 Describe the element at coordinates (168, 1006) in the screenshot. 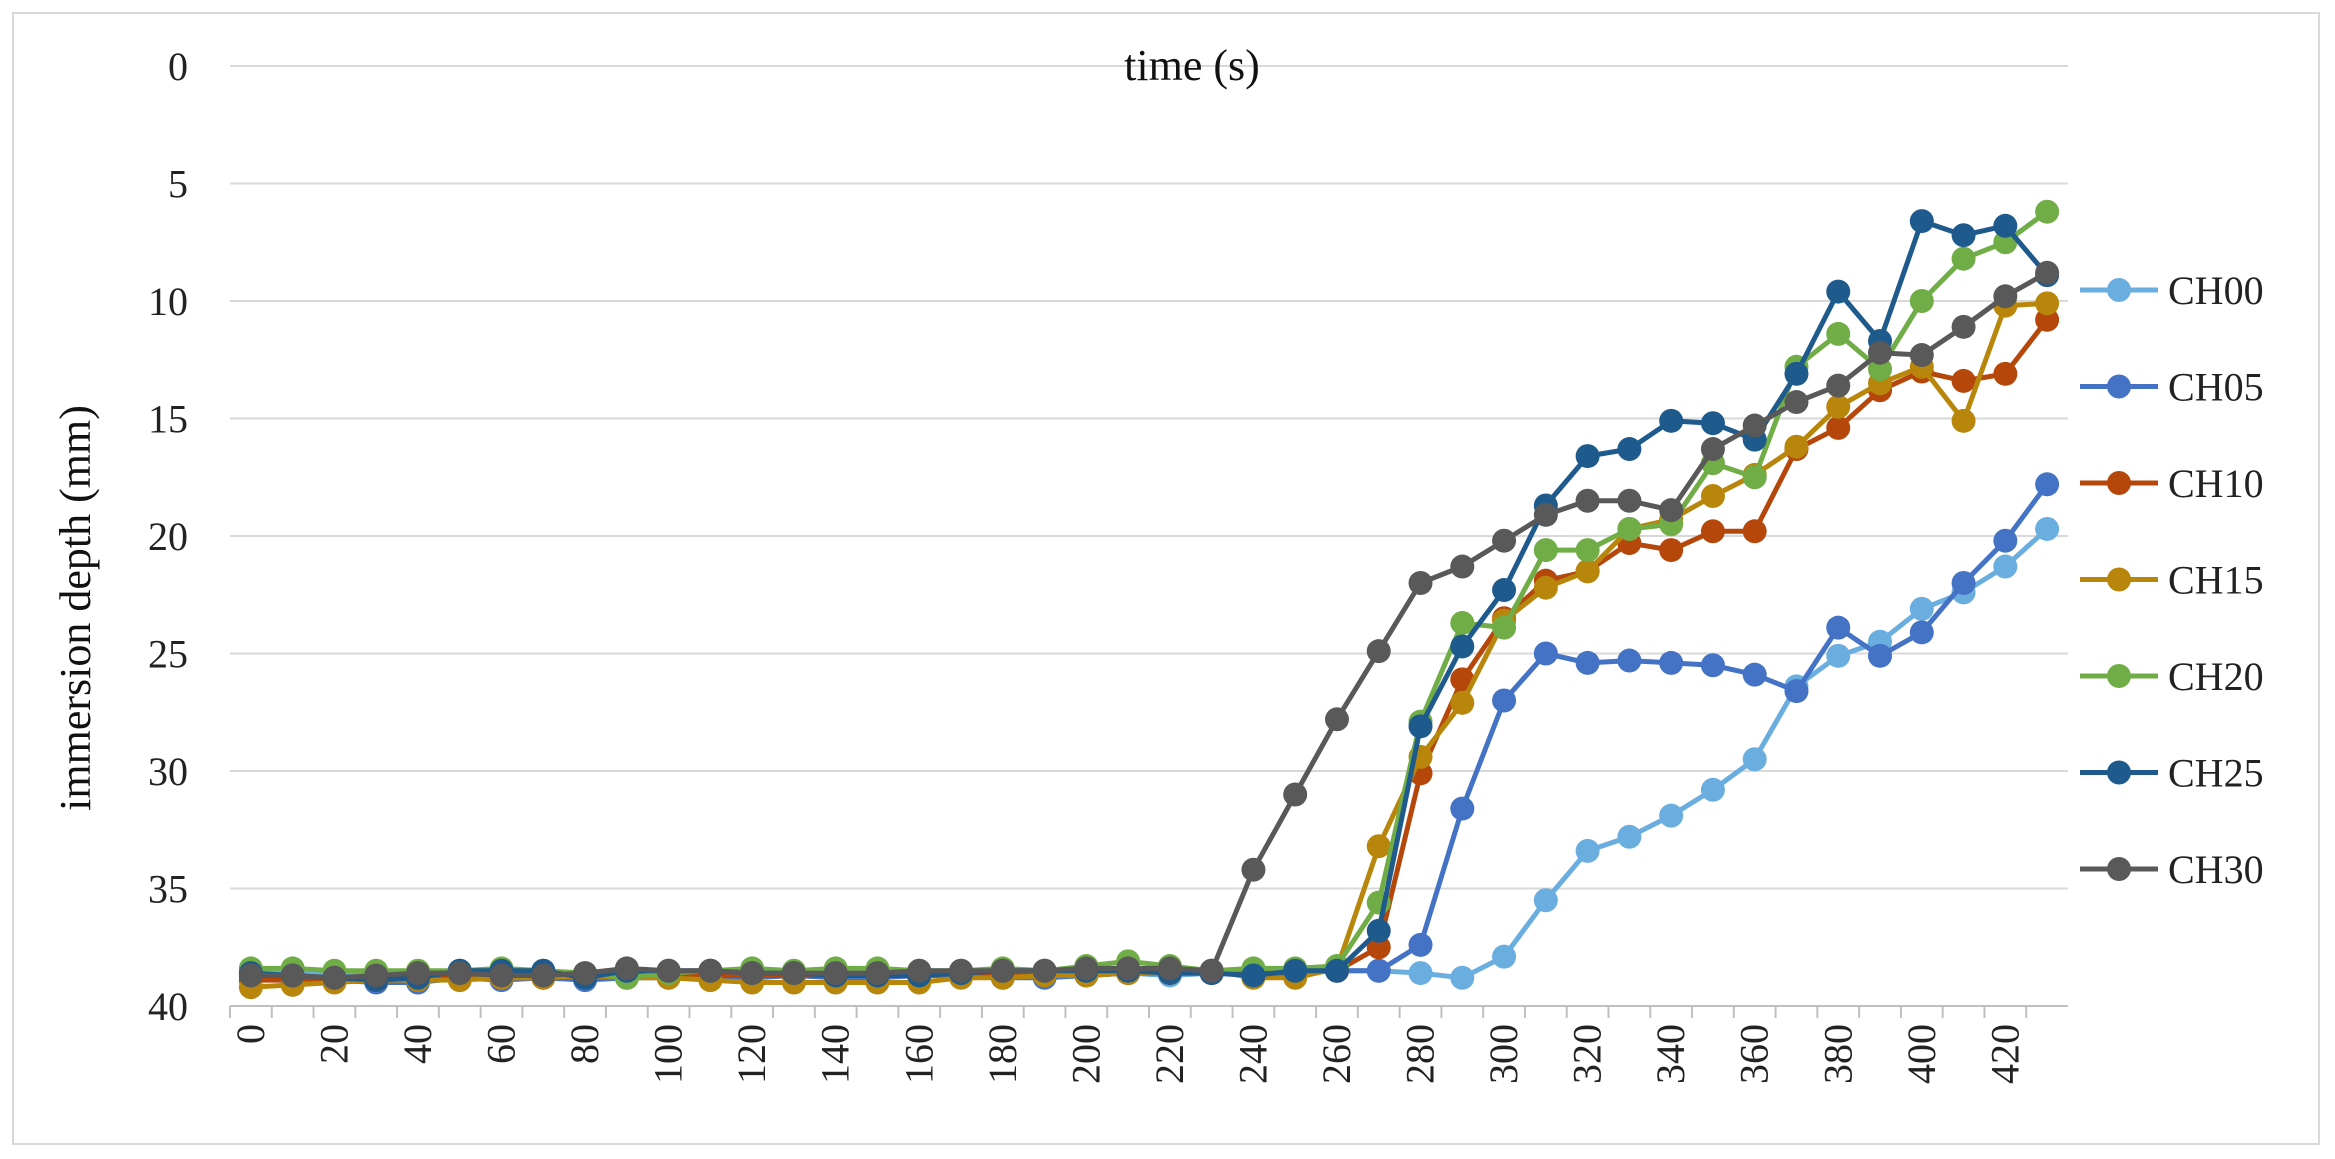

I see `y-tick-label: 40` at that location.